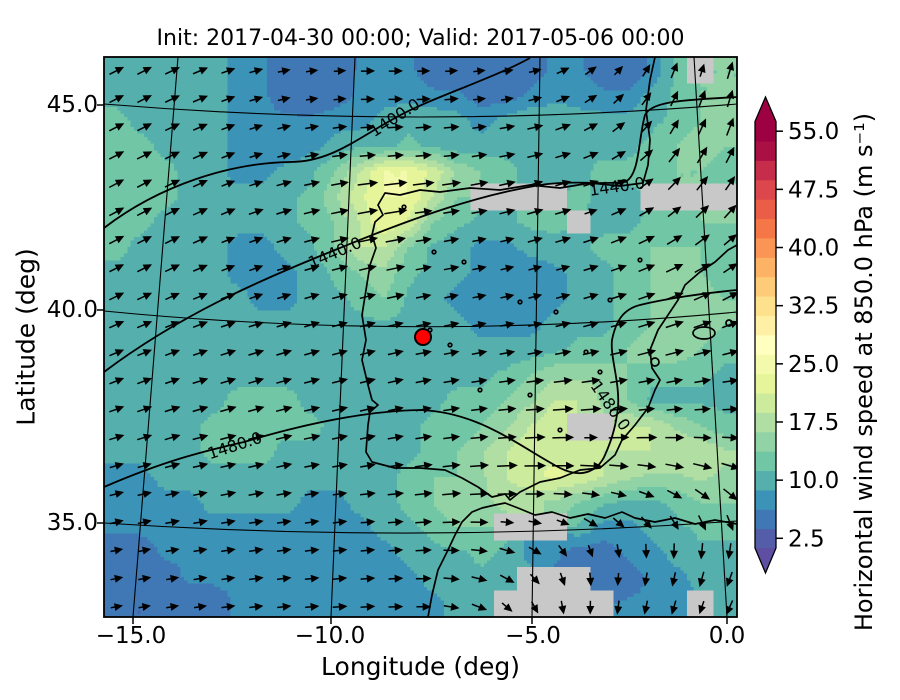 This screenshot has height=700, width=900. What do you see at coordinates (765, 560) in the screenshot?
I see `colorbar-under-arrow` at bounding box center [765, 560].